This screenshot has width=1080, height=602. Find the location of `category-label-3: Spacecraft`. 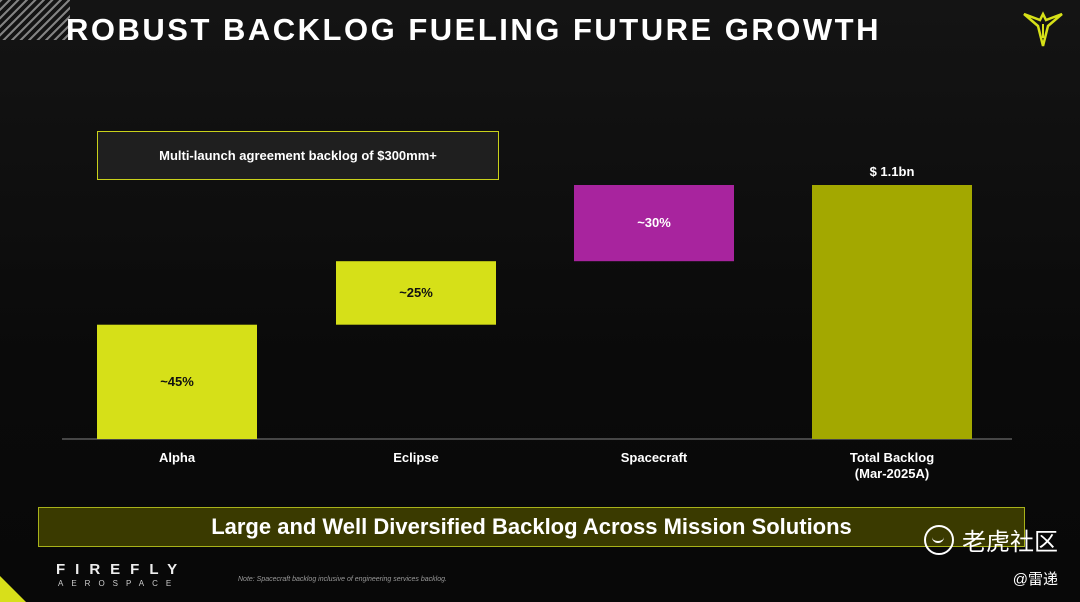

category-label-3: Spacecraft is located at coordinates (654, 457).